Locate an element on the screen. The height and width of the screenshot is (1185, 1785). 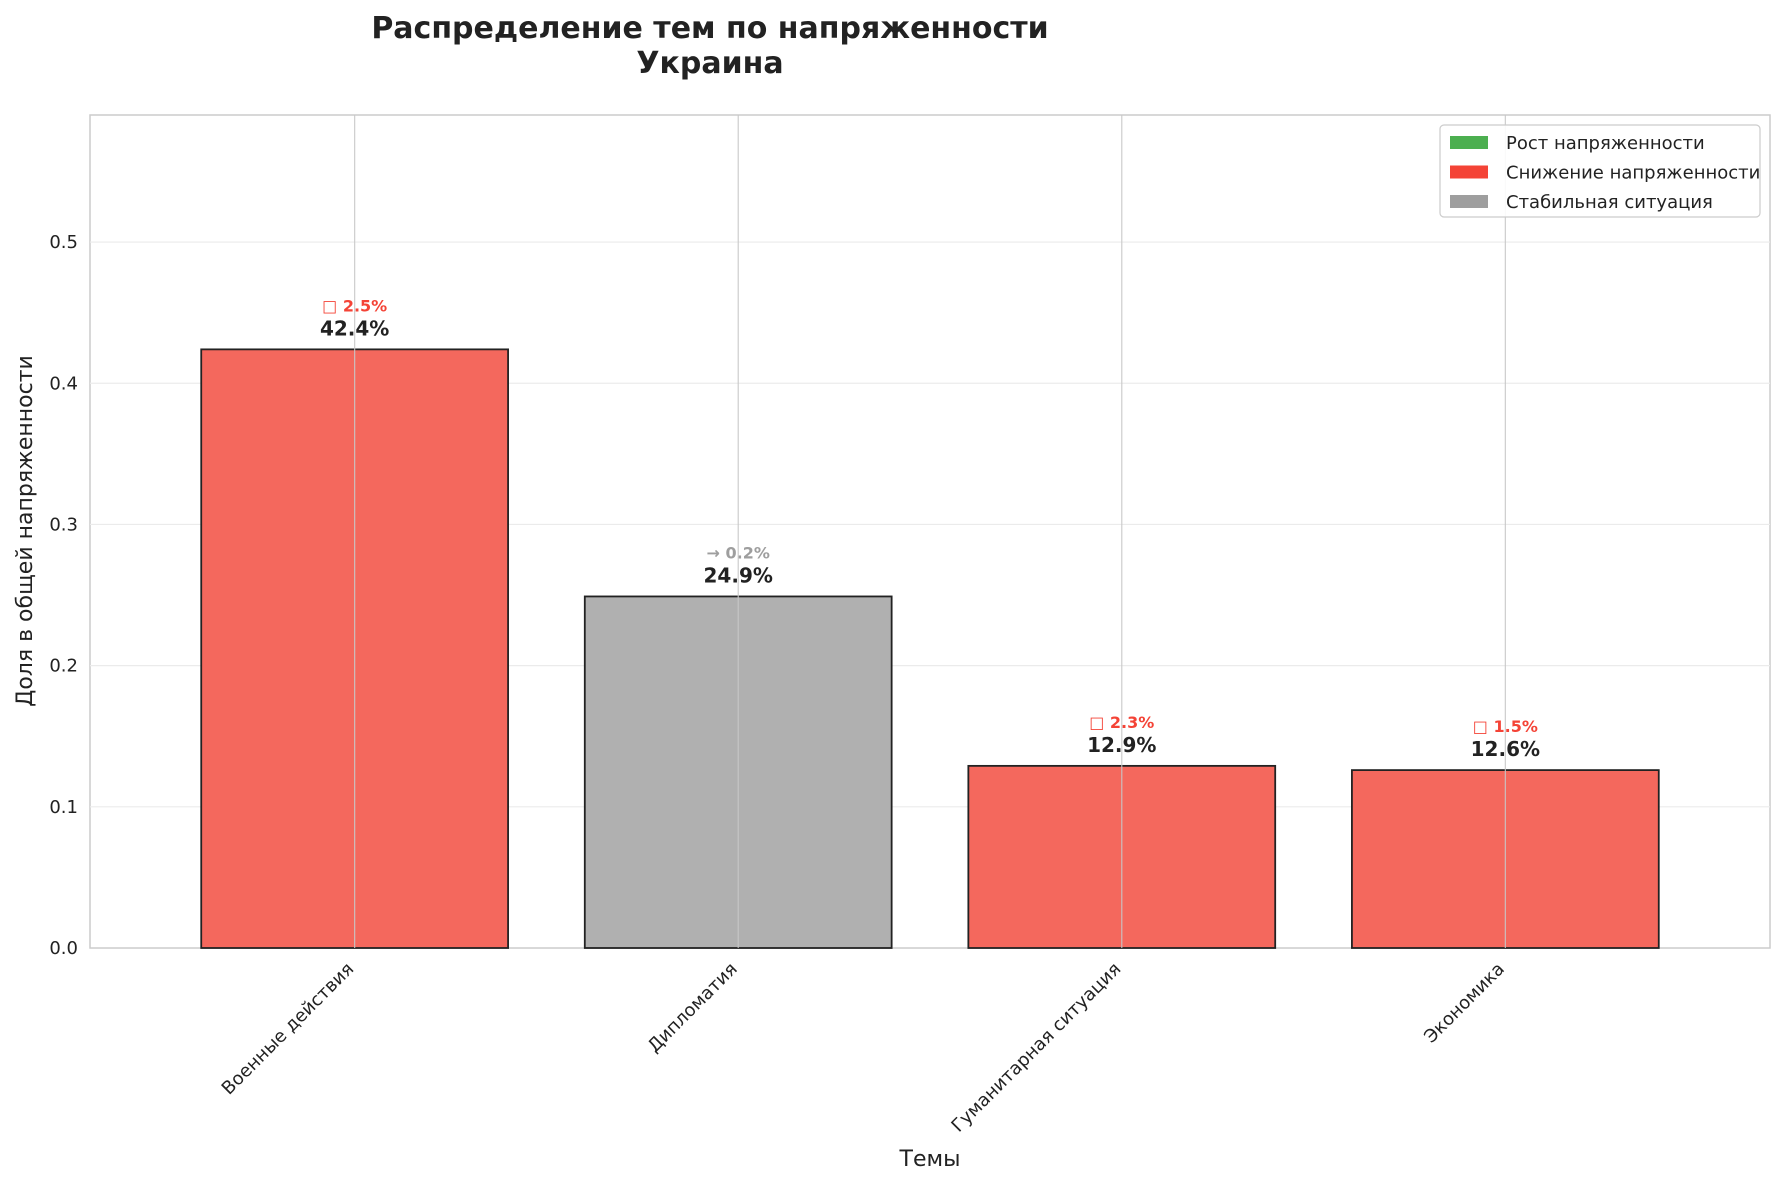
x-axis-label: Темы is located at coordinates (930, 1159).